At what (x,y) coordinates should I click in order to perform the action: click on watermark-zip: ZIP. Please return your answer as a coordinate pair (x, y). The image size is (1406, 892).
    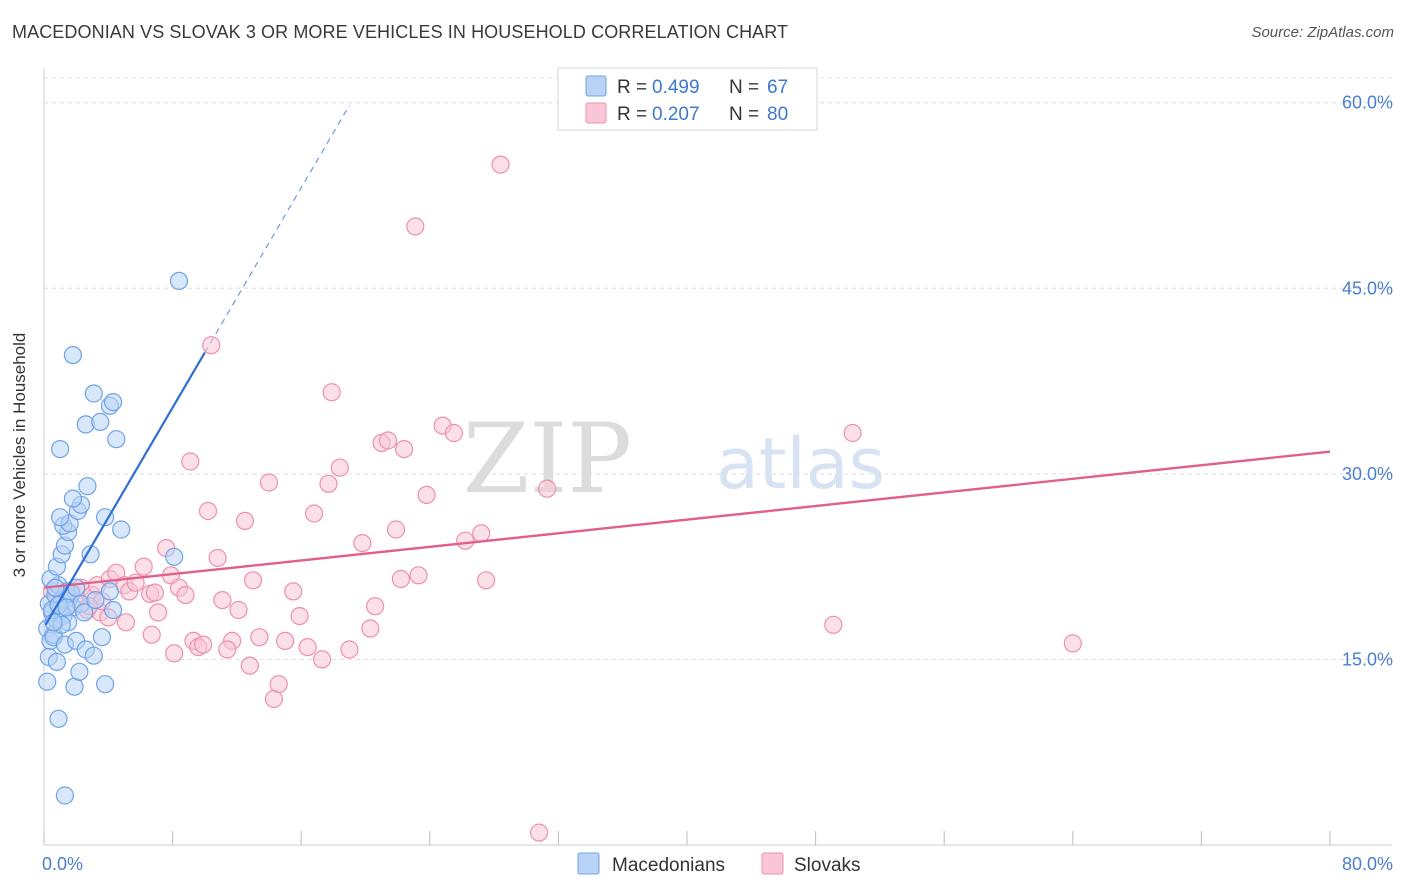
    Looking at the image, I should click on (547, 459).